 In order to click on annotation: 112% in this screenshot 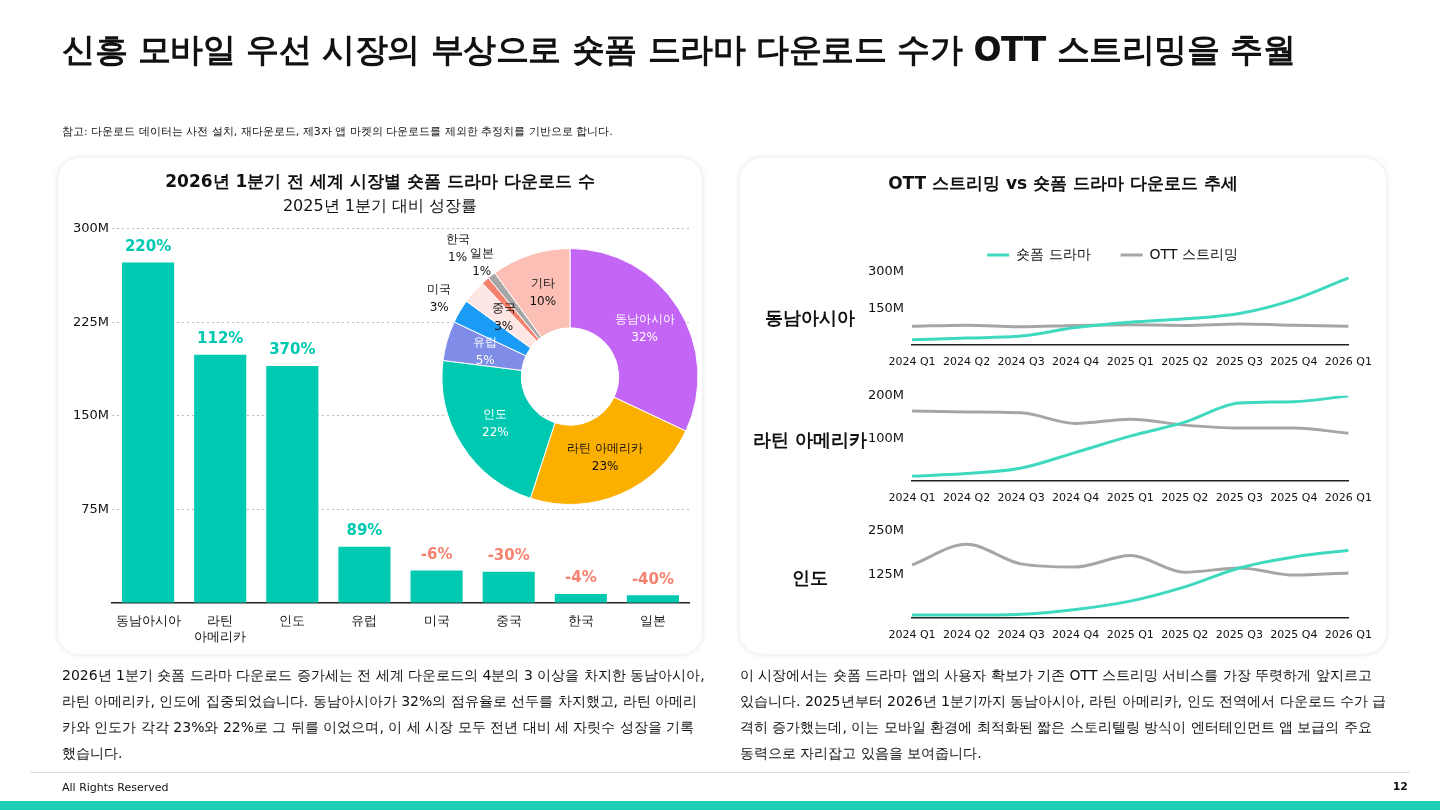, I will do `click(220, 338)`.